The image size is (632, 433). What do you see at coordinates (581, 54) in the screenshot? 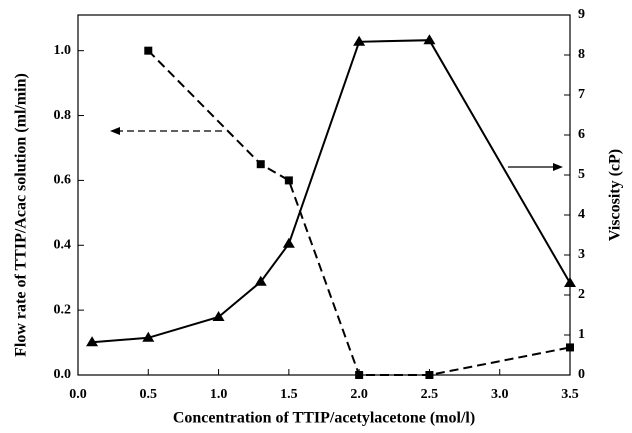
I see `y2-tick-label: 8` at bounding box center [581, 54].